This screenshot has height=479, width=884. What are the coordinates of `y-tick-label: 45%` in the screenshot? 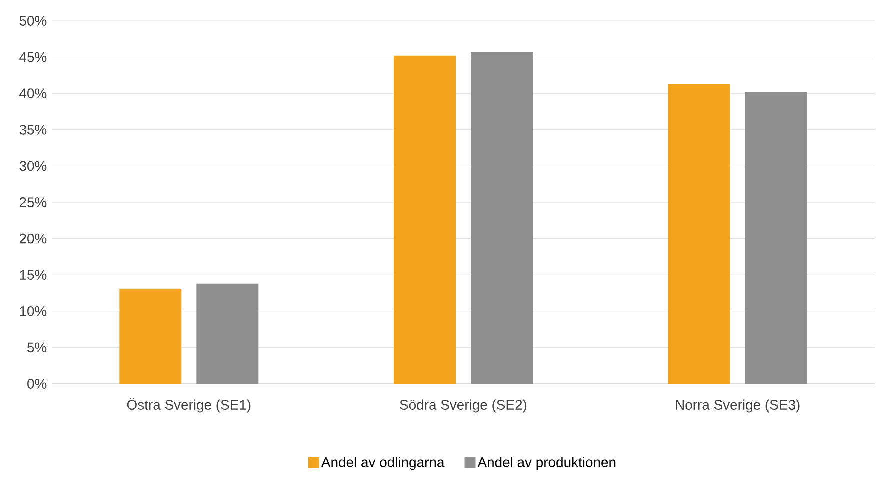 It's located at (33, 57).